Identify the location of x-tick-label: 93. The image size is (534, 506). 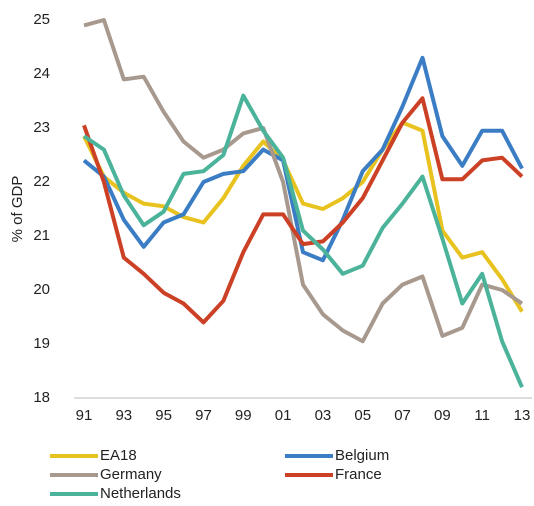
(123, 415).